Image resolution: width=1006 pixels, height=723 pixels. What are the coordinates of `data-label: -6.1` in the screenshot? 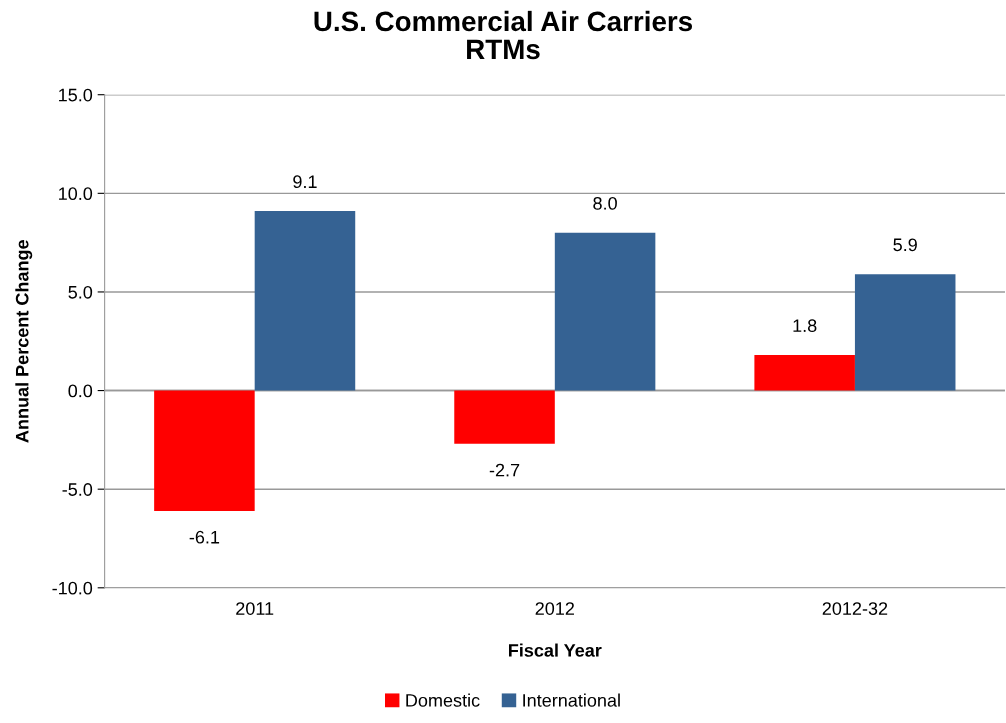 It's located at (204, 537).